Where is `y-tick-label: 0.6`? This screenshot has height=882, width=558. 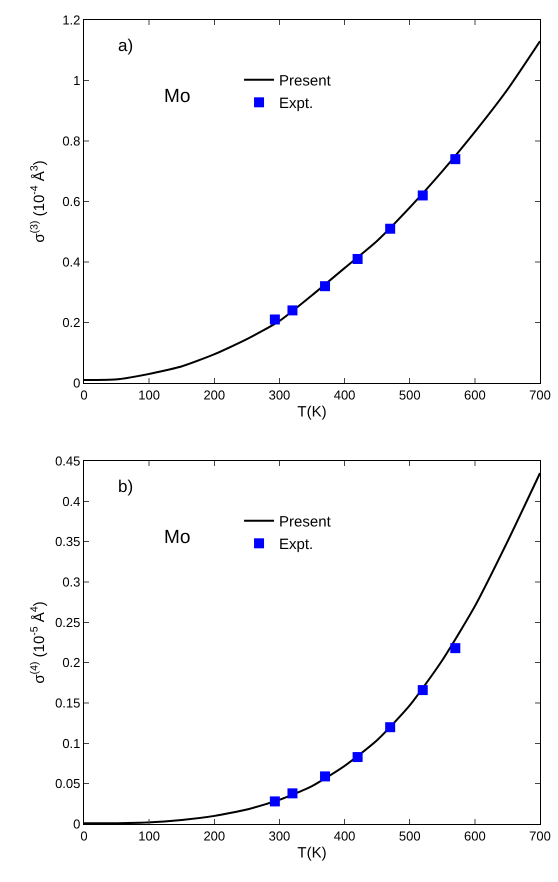
y-tick-label: 0.6 is located at coordinates (71, 202).